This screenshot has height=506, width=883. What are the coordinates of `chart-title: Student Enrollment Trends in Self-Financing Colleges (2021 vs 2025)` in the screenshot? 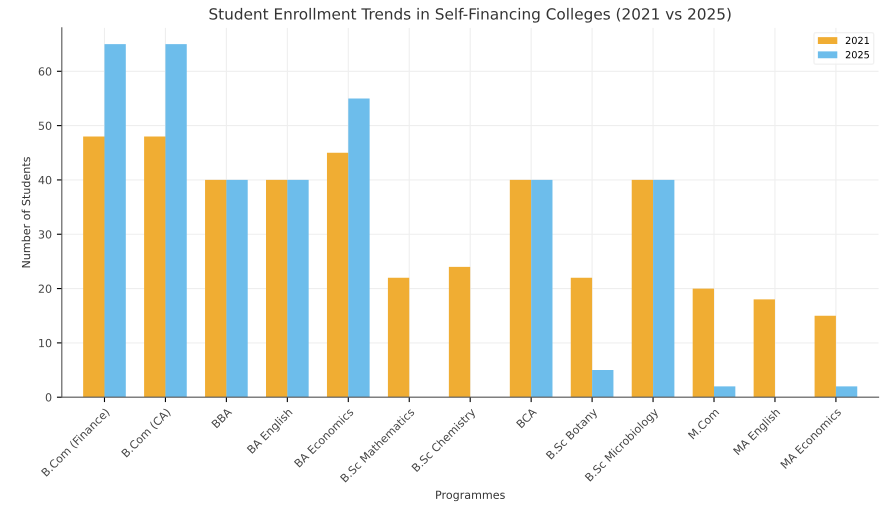 It's located at (470, 15).